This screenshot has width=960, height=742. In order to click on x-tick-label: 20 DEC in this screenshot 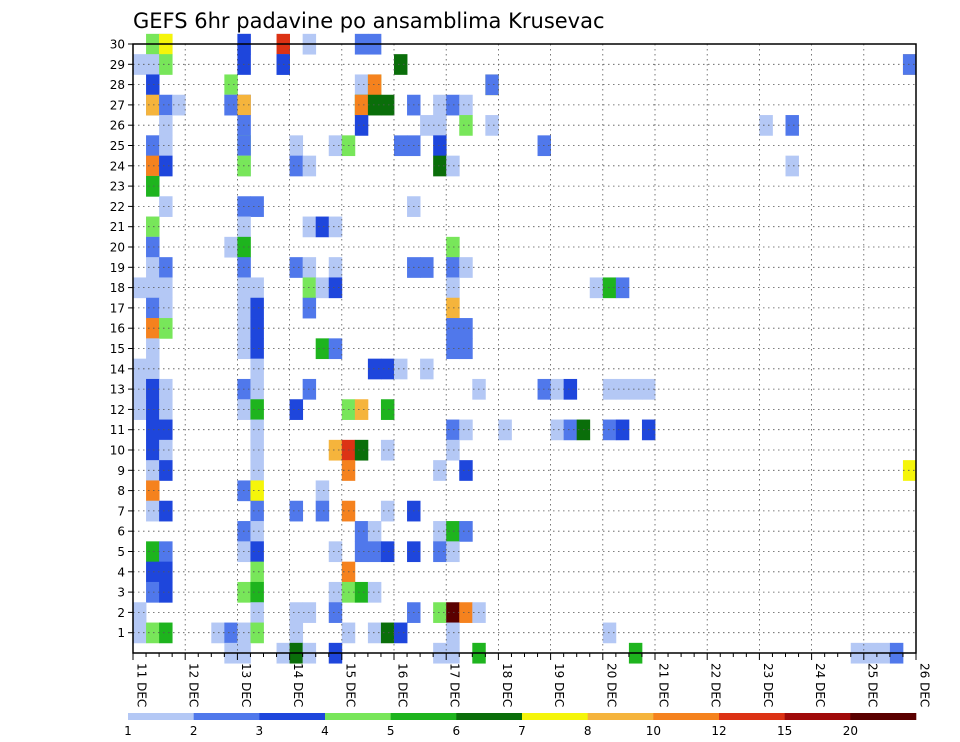, I will do `click(611, 685)`.